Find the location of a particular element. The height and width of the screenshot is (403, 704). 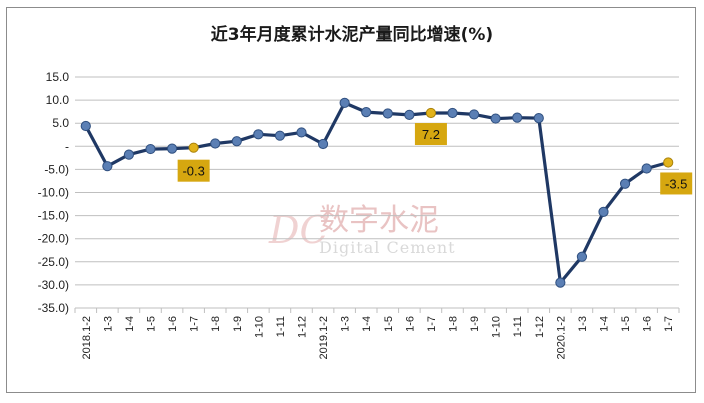

data-labels: -0.3 7.2 -3.5 is located at coordinates (435, 159).